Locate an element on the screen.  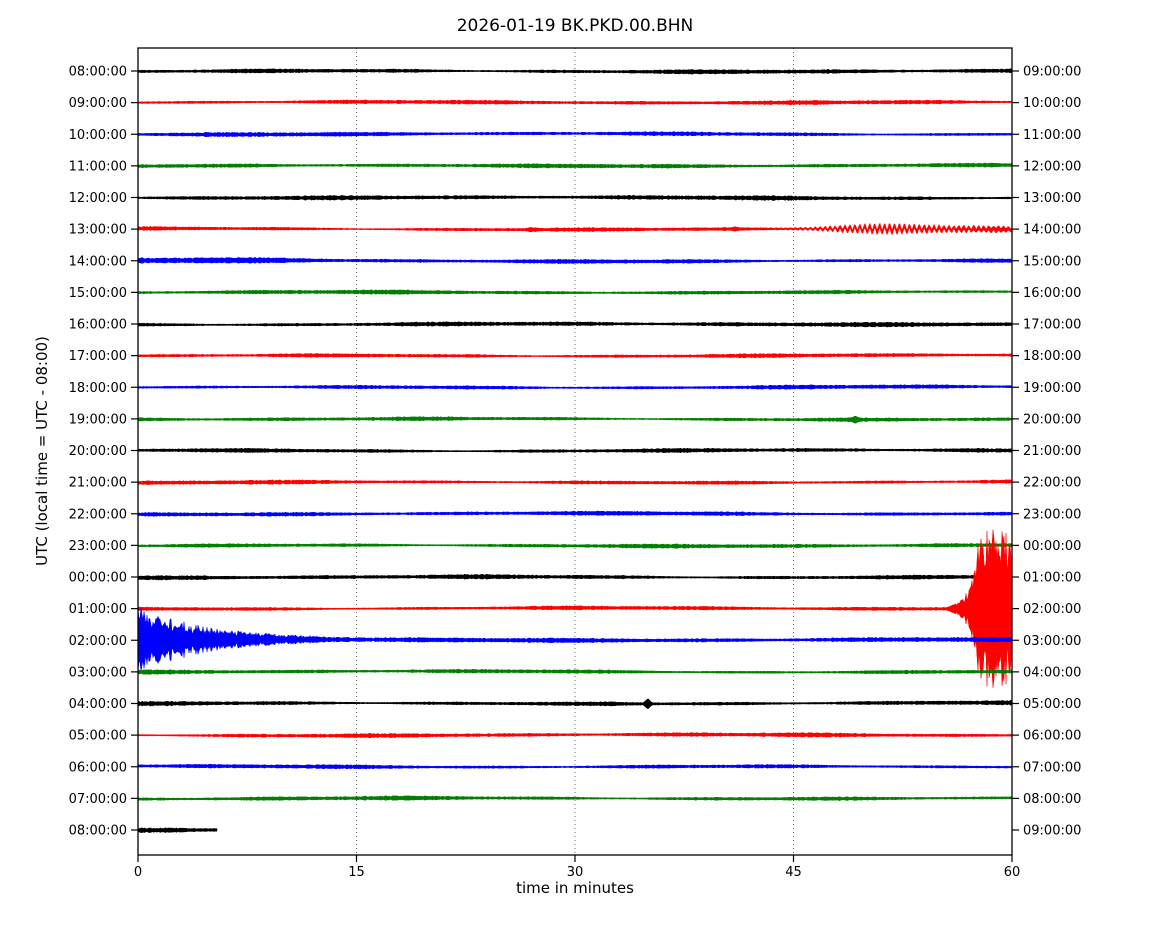
y-tick-label-right: 15:00:00 is located at coordinates (1052, 261).